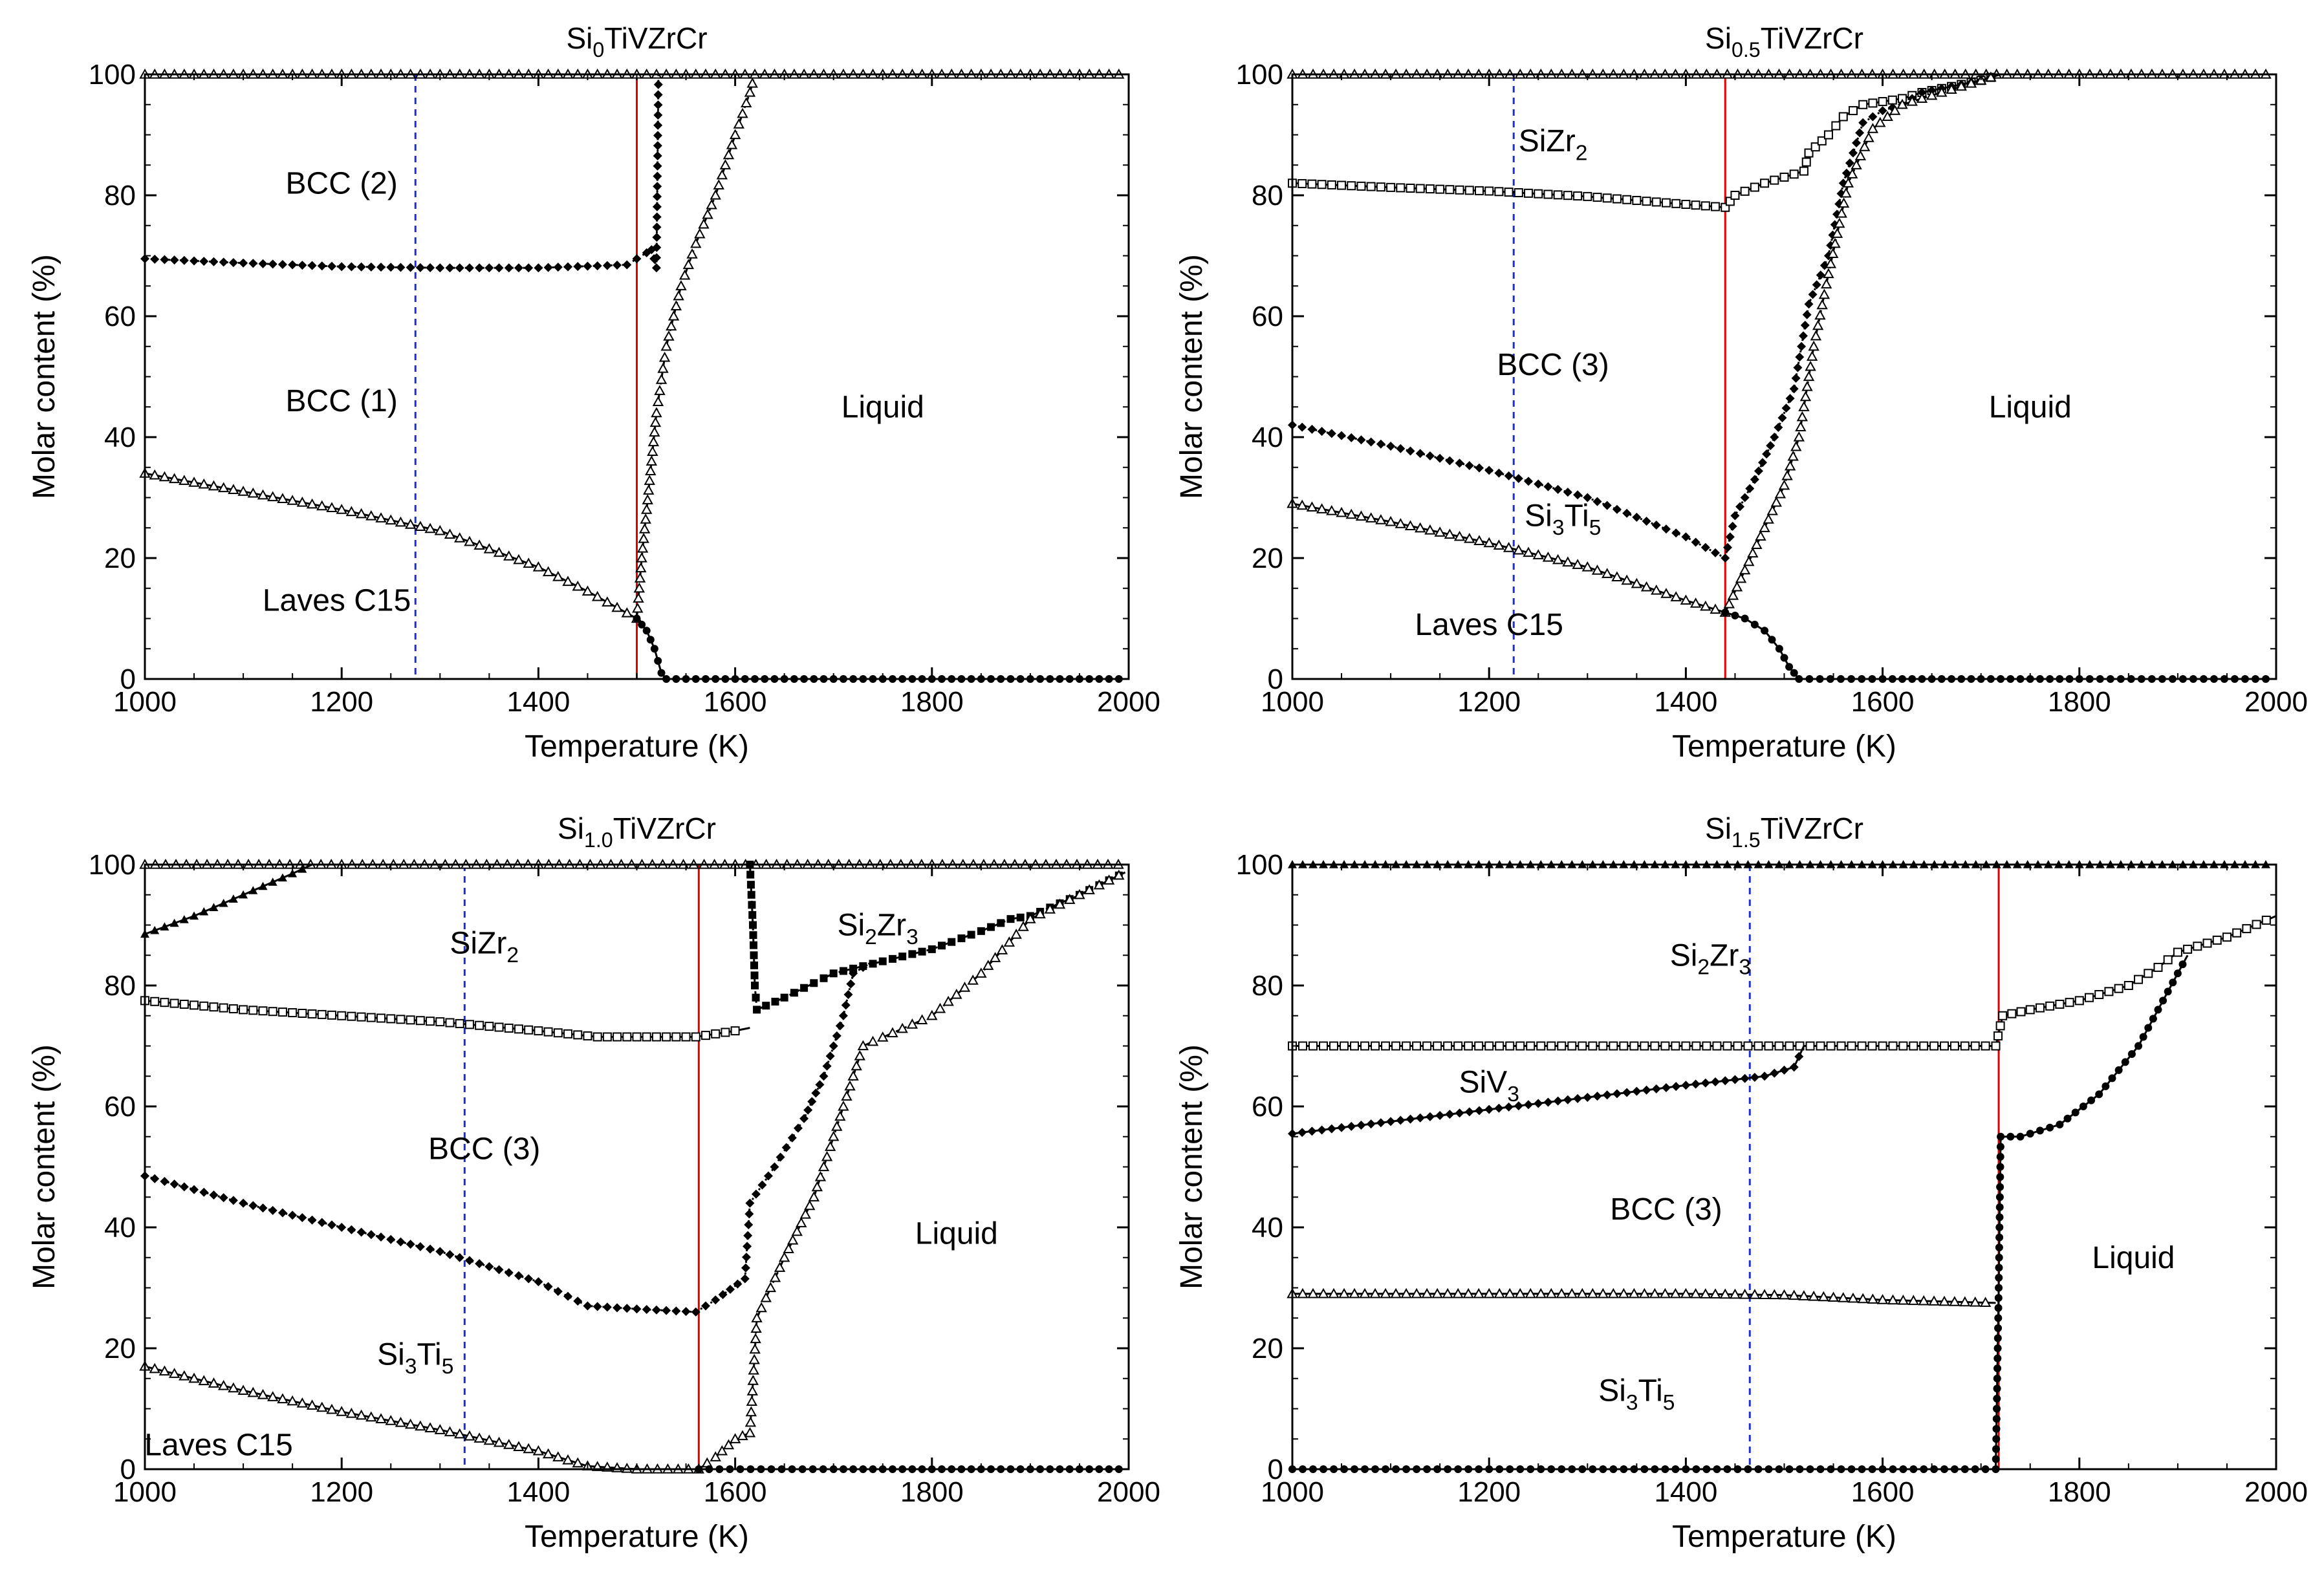  I want to click on y-tick-label: 100, so click(112, 865).